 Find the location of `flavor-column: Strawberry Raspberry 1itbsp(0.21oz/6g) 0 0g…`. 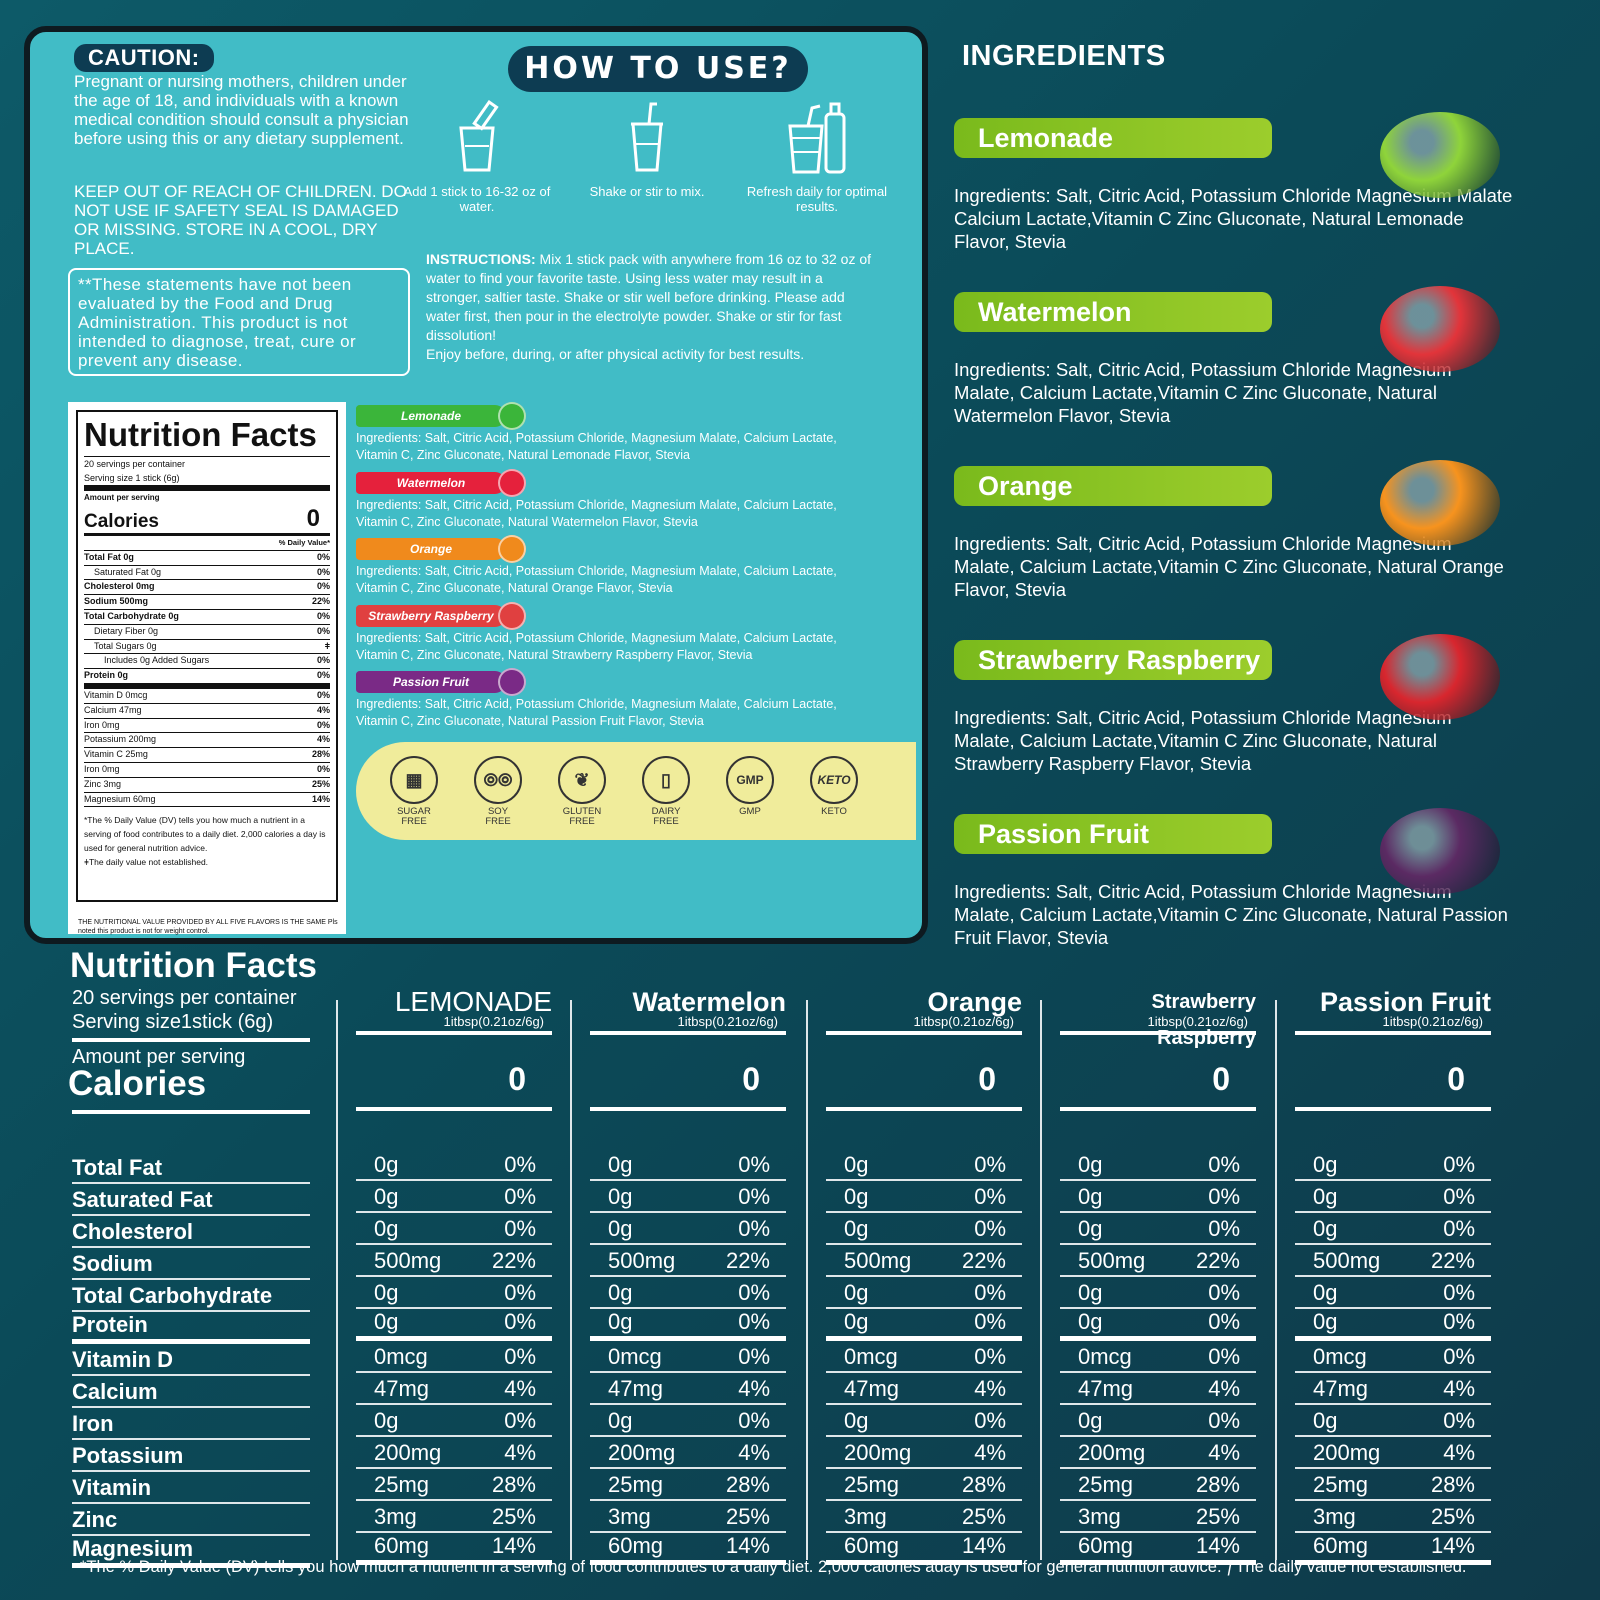

flavor-column: Strawberry Raspberry 1itbsp(0.21oz/6g) 0 0g… is located at coordinates (1158, 1274).